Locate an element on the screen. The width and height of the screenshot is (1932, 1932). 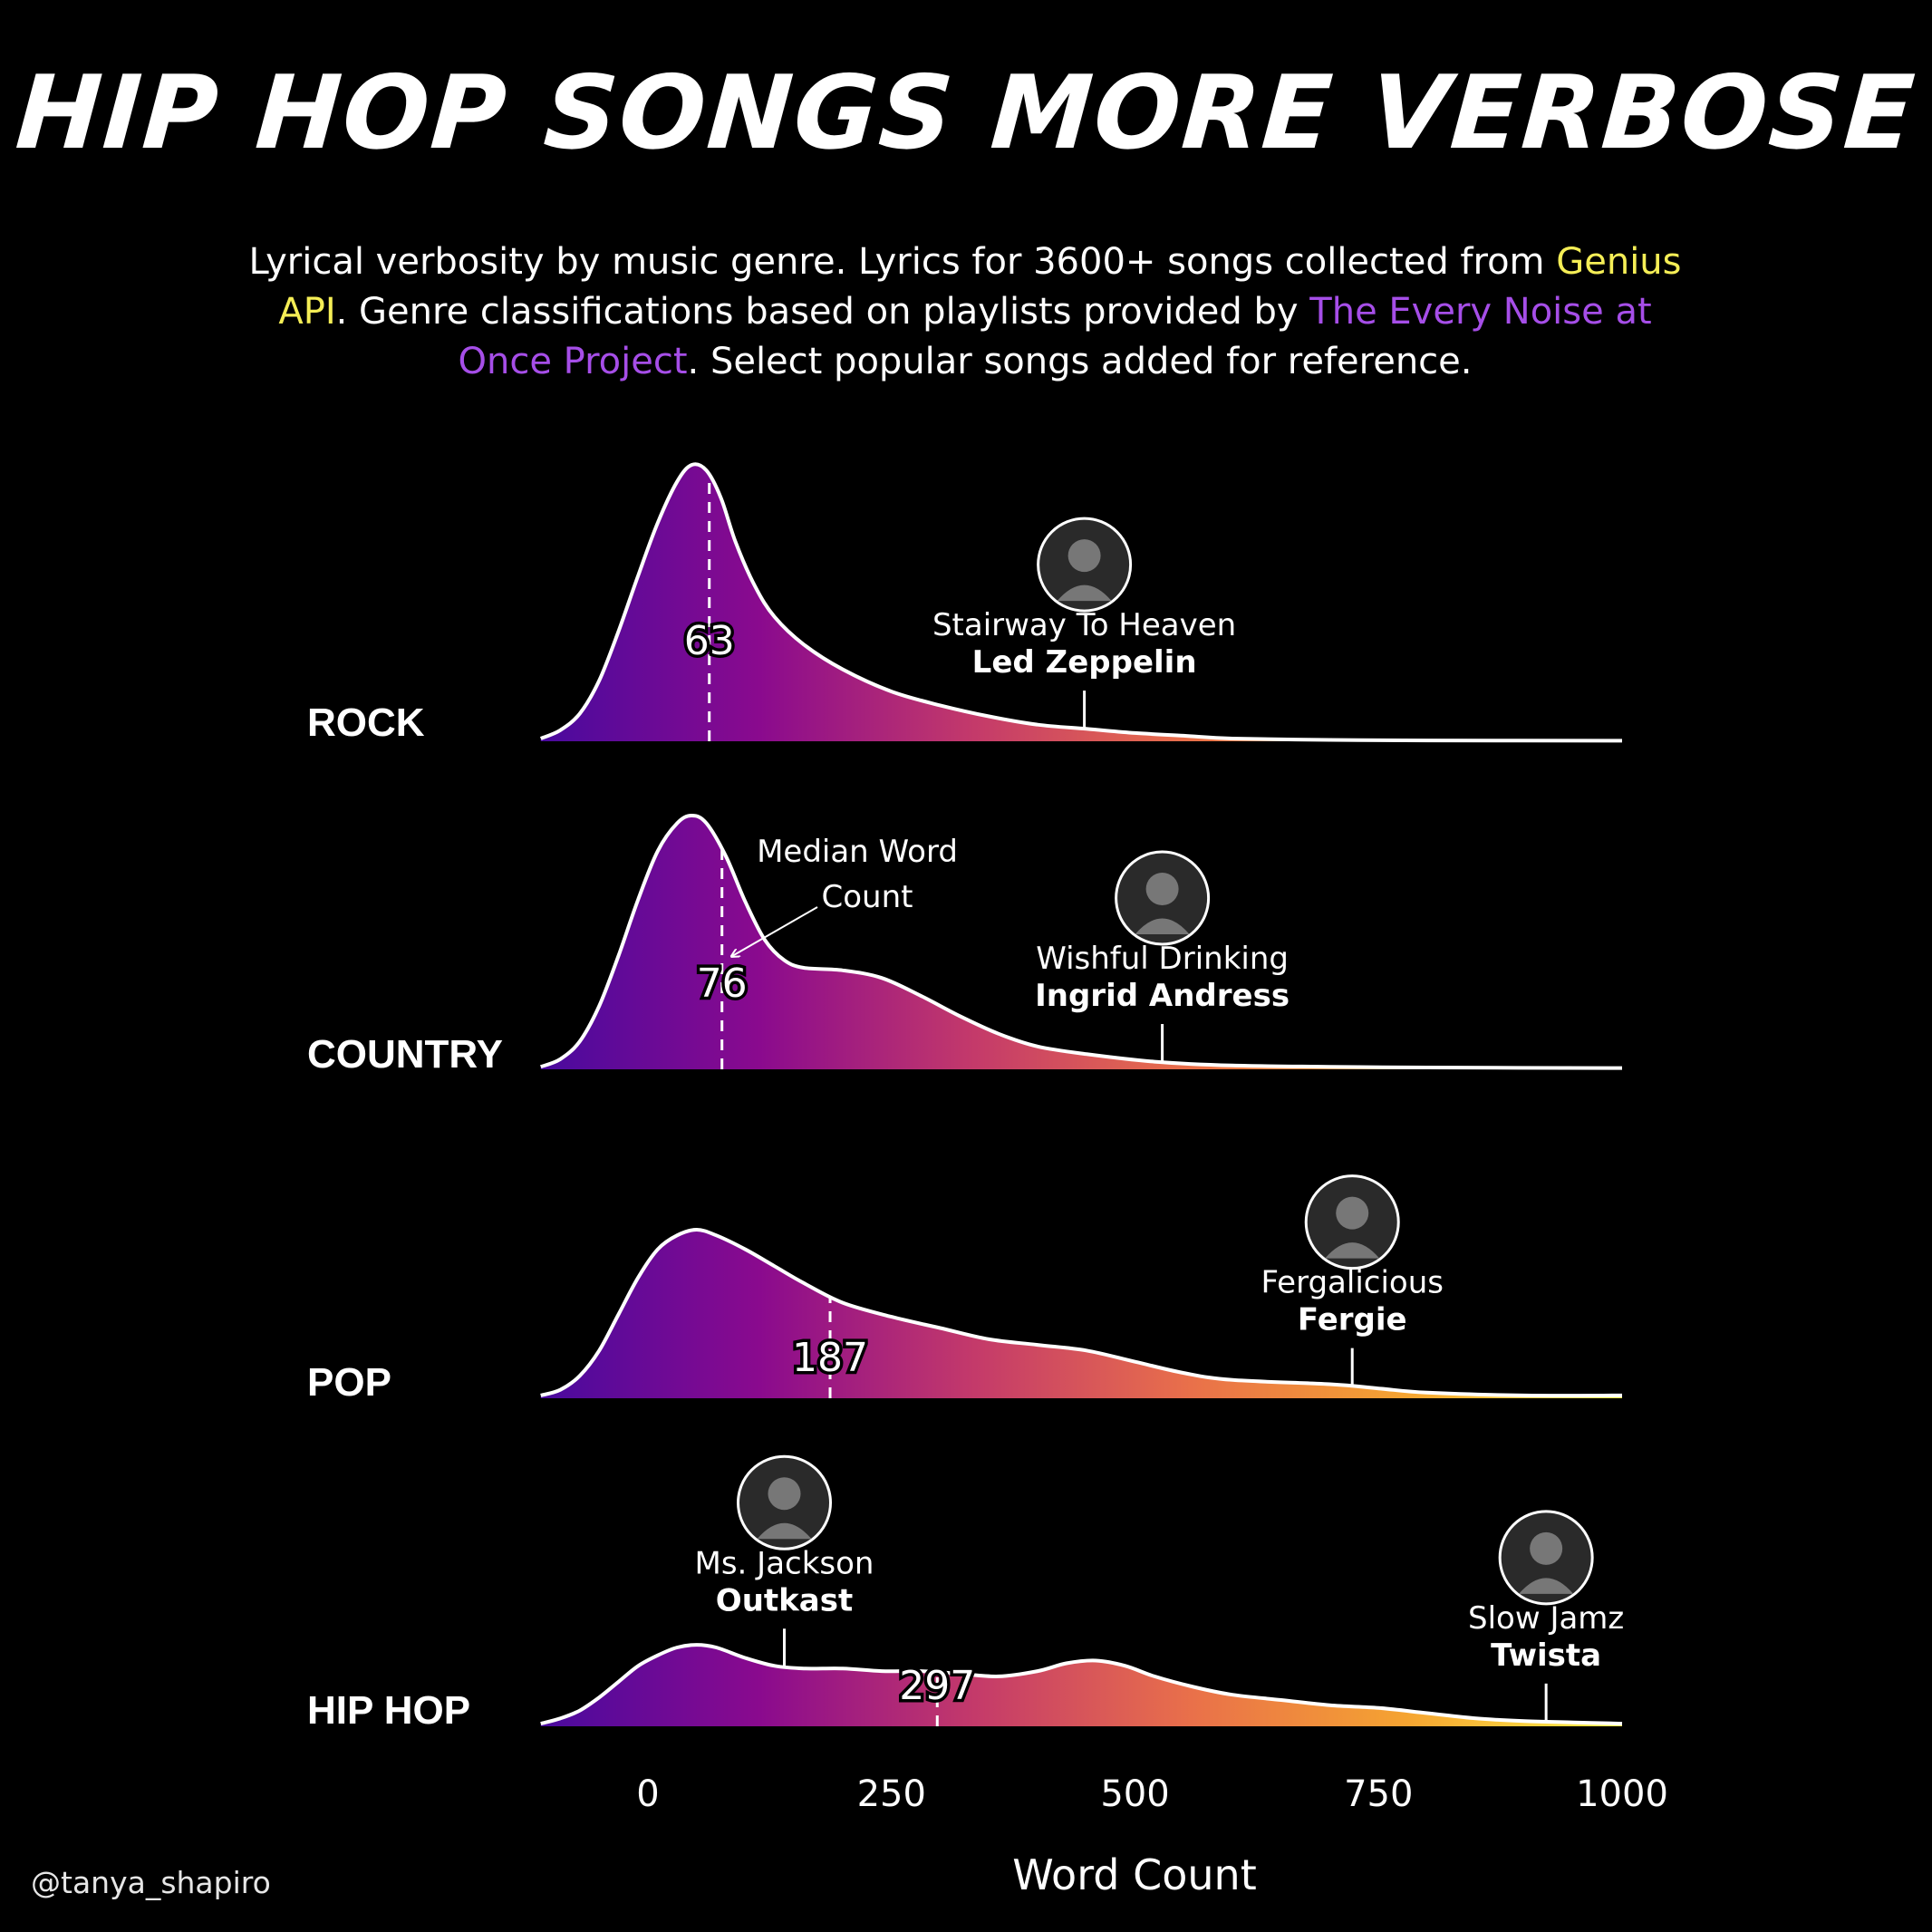
density-line-rock is located at coordinates (1081, 602).